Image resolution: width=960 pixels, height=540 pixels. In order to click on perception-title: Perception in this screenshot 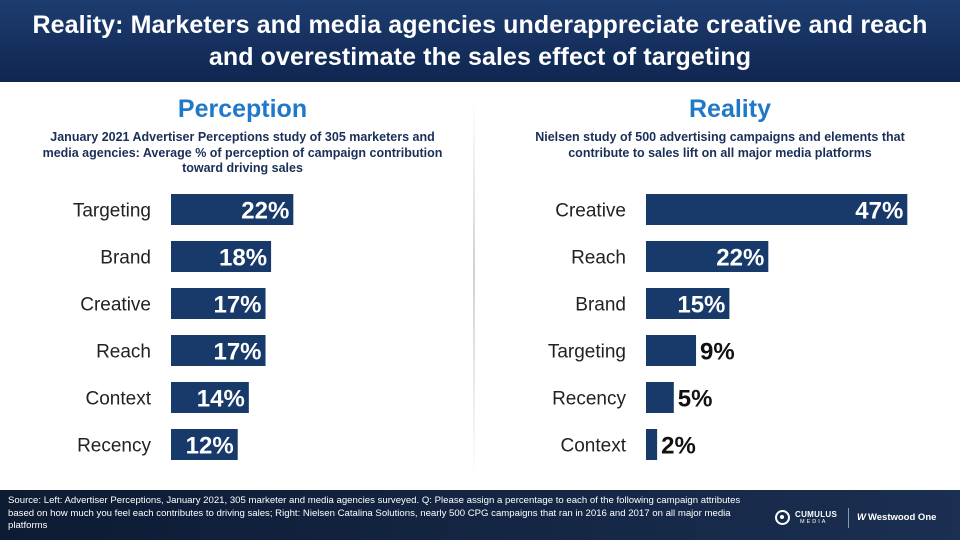, I will do `click(242, 109)`.